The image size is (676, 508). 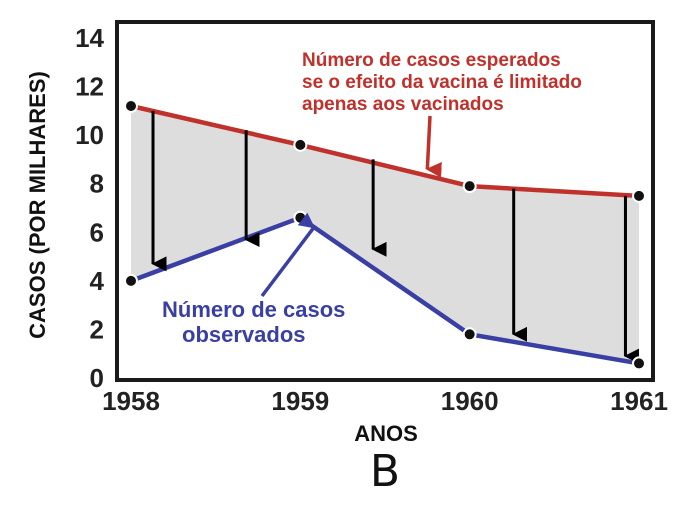 I want to click on y-tick-label-0: 0, so click(x=97, y=378).